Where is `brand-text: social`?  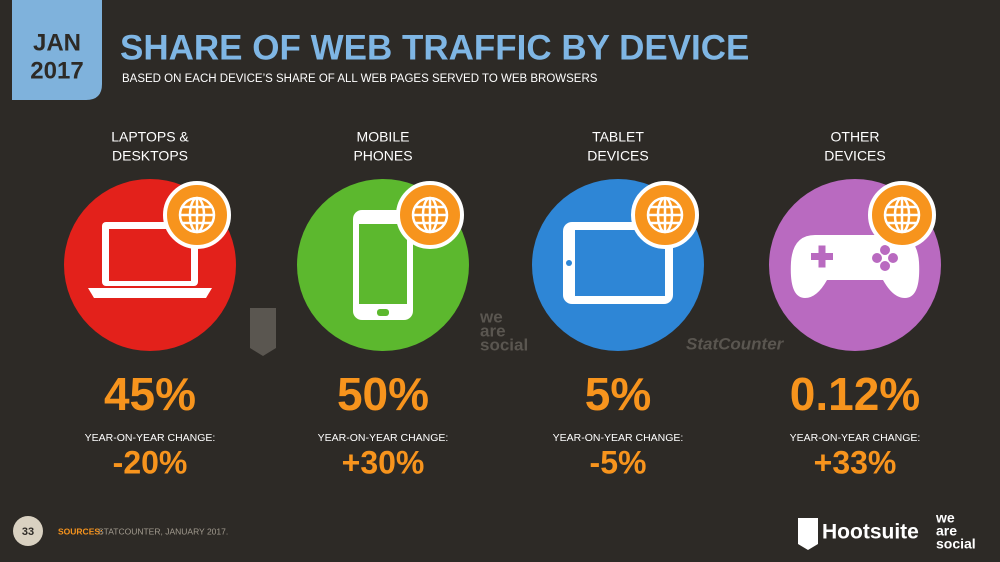 brand-text: social is located at coordinates (956, 544).